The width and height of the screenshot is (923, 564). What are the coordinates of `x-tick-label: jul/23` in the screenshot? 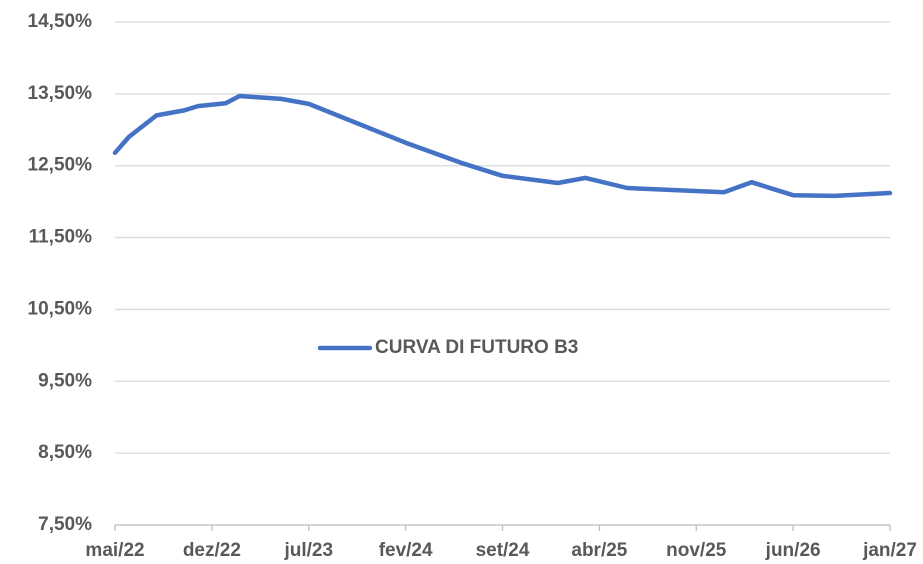 It's located at (308, 550).